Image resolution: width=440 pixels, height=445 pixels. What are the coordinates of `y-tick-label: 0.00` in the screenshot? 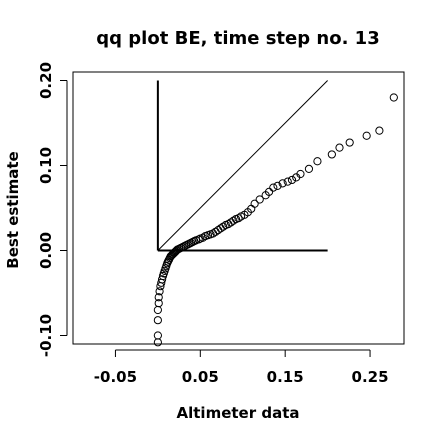 It's located at (46, 250).